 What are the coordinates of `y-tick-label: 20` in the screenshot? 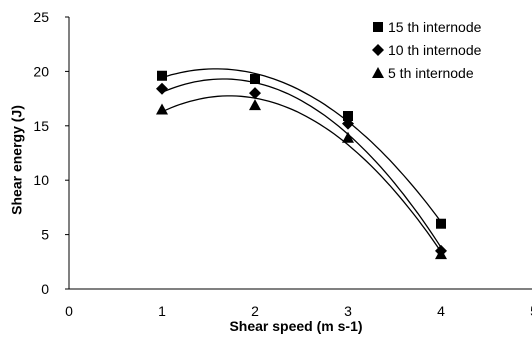 It's located at (41, 71).